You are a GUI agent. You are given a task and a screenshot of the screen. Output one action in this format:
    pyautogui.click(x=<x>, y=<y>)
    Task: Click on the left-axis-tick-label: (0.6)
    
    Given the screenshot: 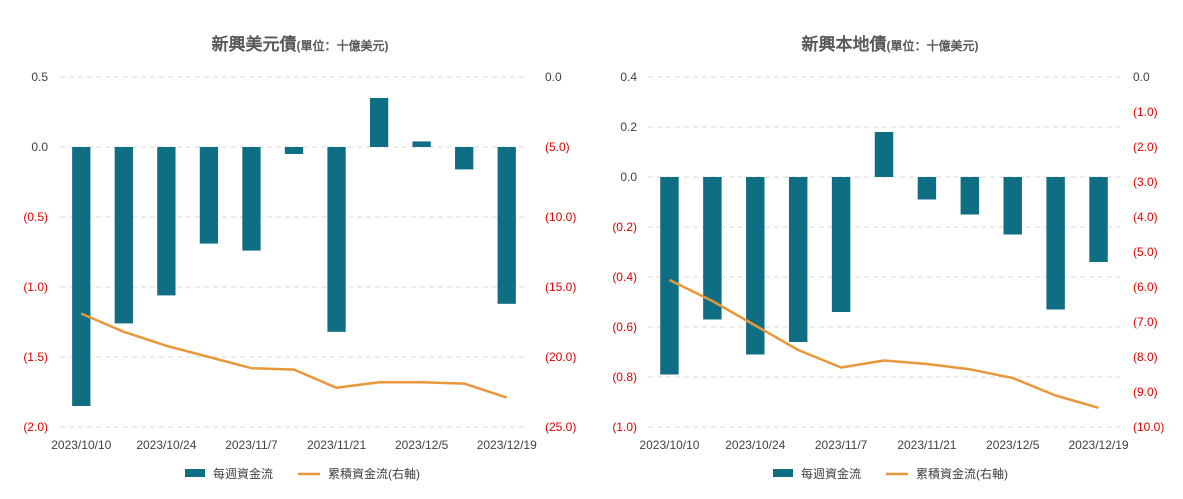 What is the action you would take?
    pyautogui.click(x=624, y=327)
    